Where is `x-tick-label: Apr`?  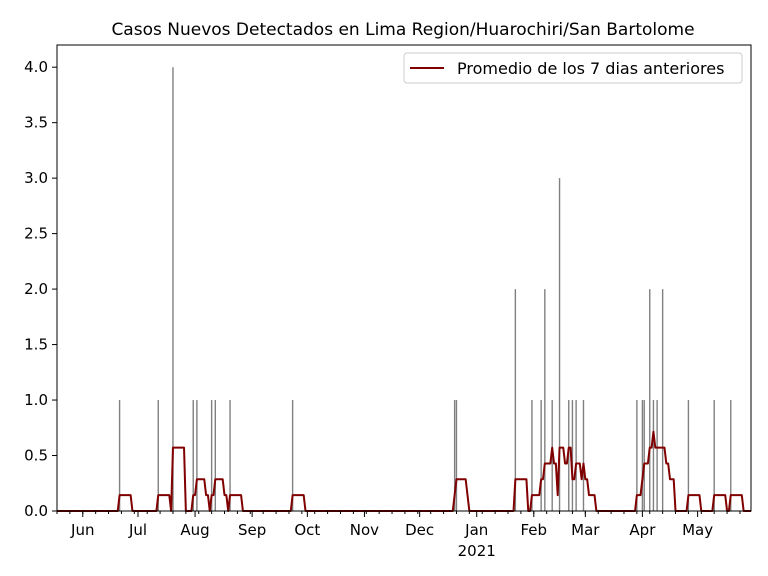
x-tick-label: Apr is located at coordinates (642, 530).